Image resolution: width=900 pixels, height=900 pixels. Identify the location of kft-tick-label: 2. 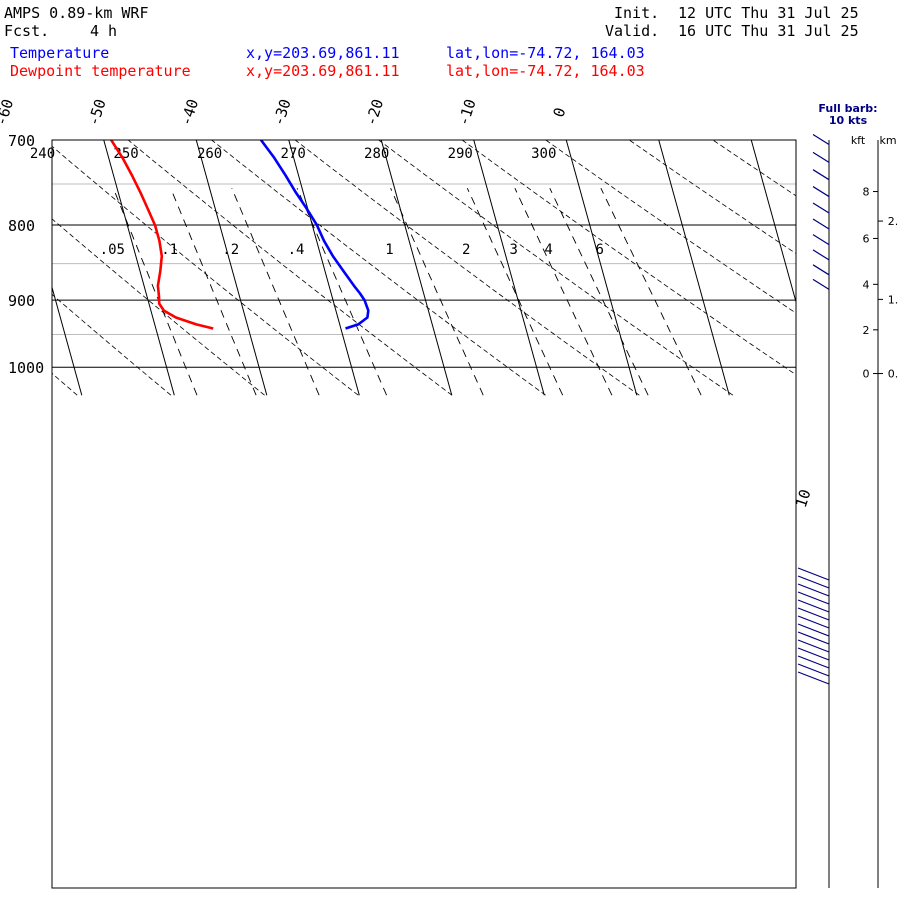
(866, 330).